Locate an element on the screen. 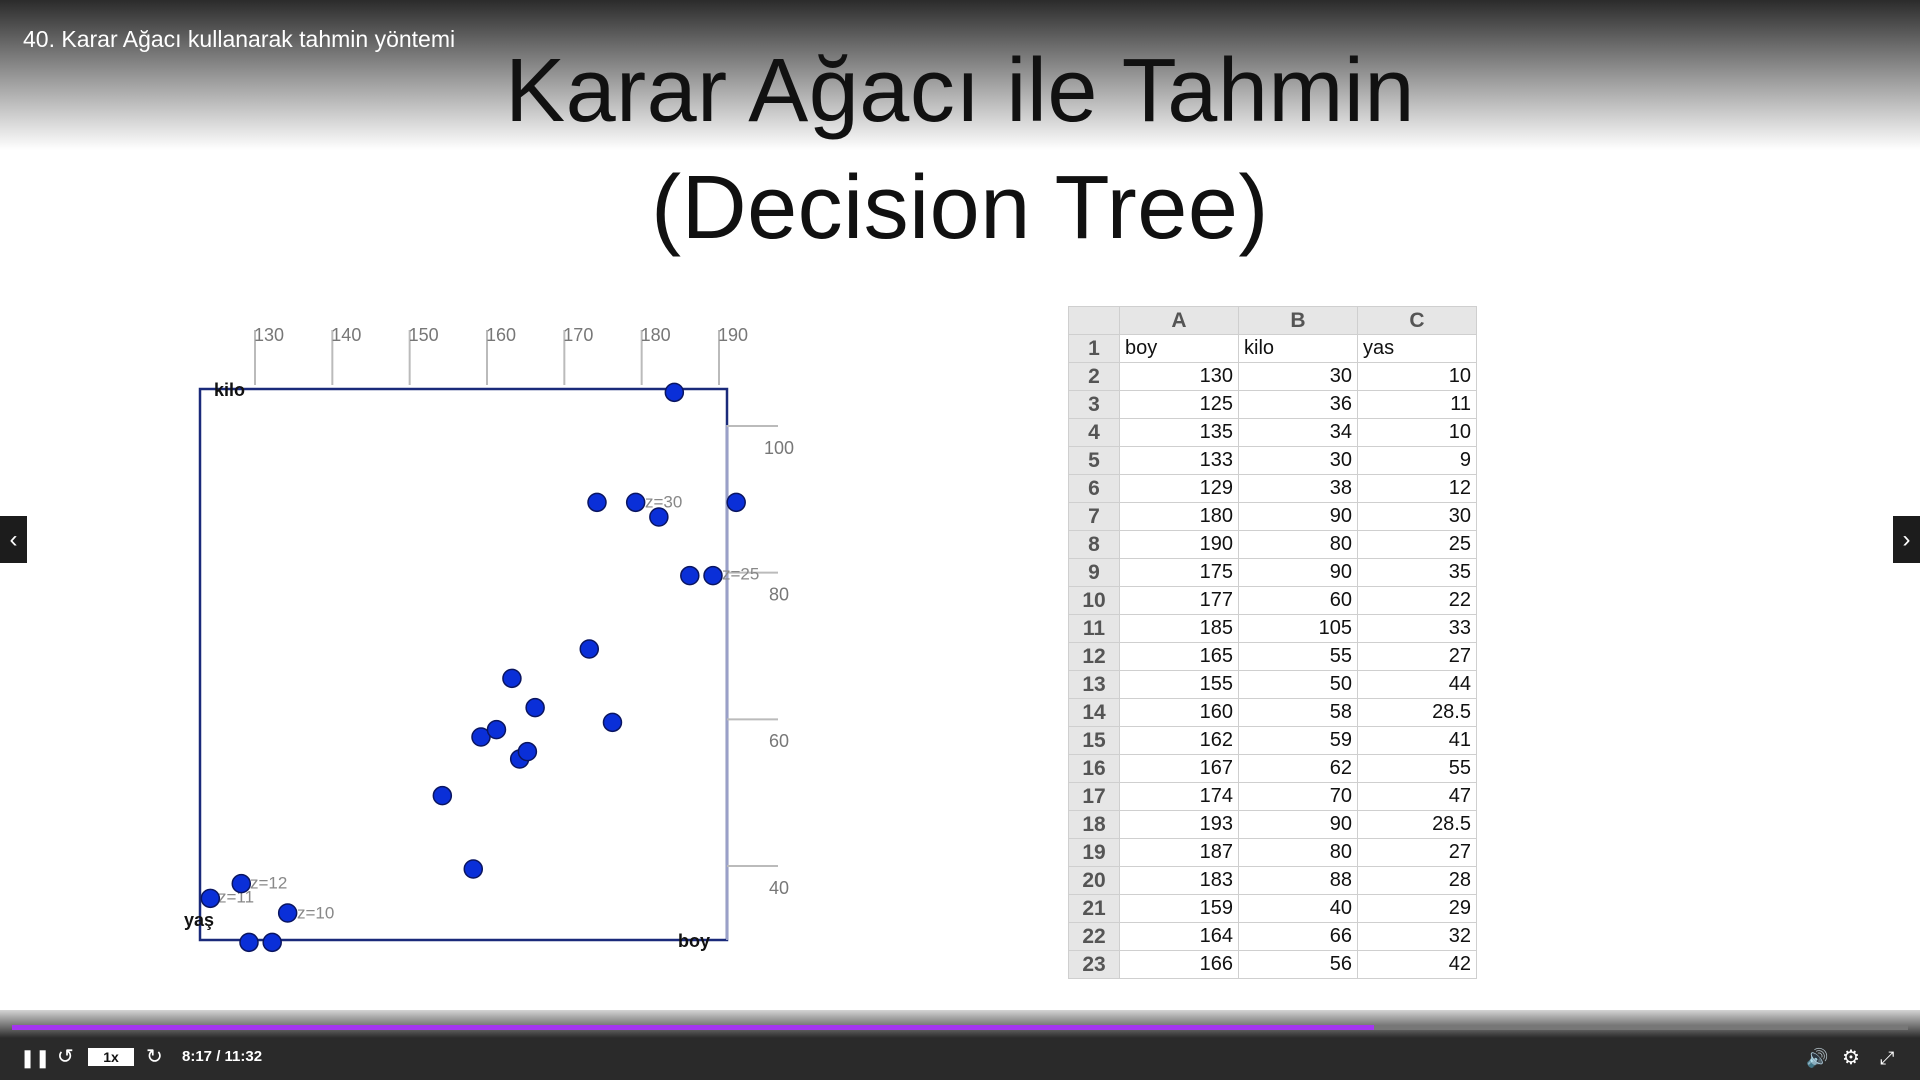 The image size is (1920, 1080). cell: 185 is located at coordinates (1179, 628).